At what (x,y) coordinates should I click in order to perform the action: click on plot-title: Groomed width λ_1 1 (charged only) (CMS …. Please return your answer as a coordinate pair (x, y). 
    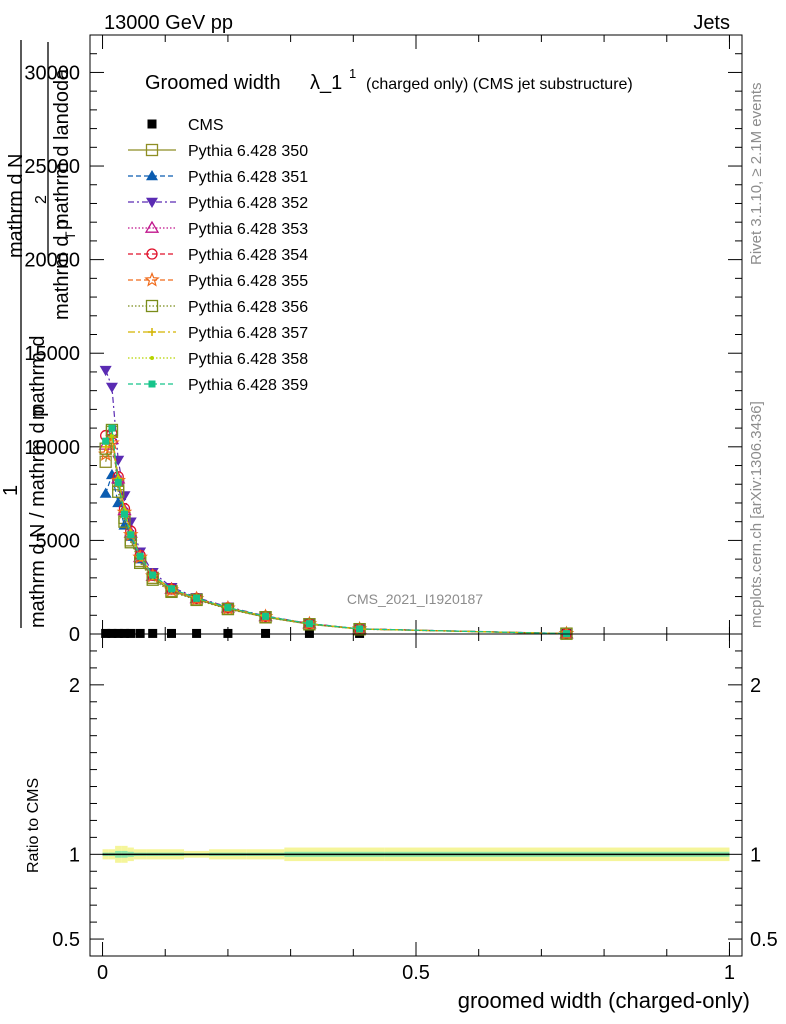
    Looking at the image, I should click on (389, 80).